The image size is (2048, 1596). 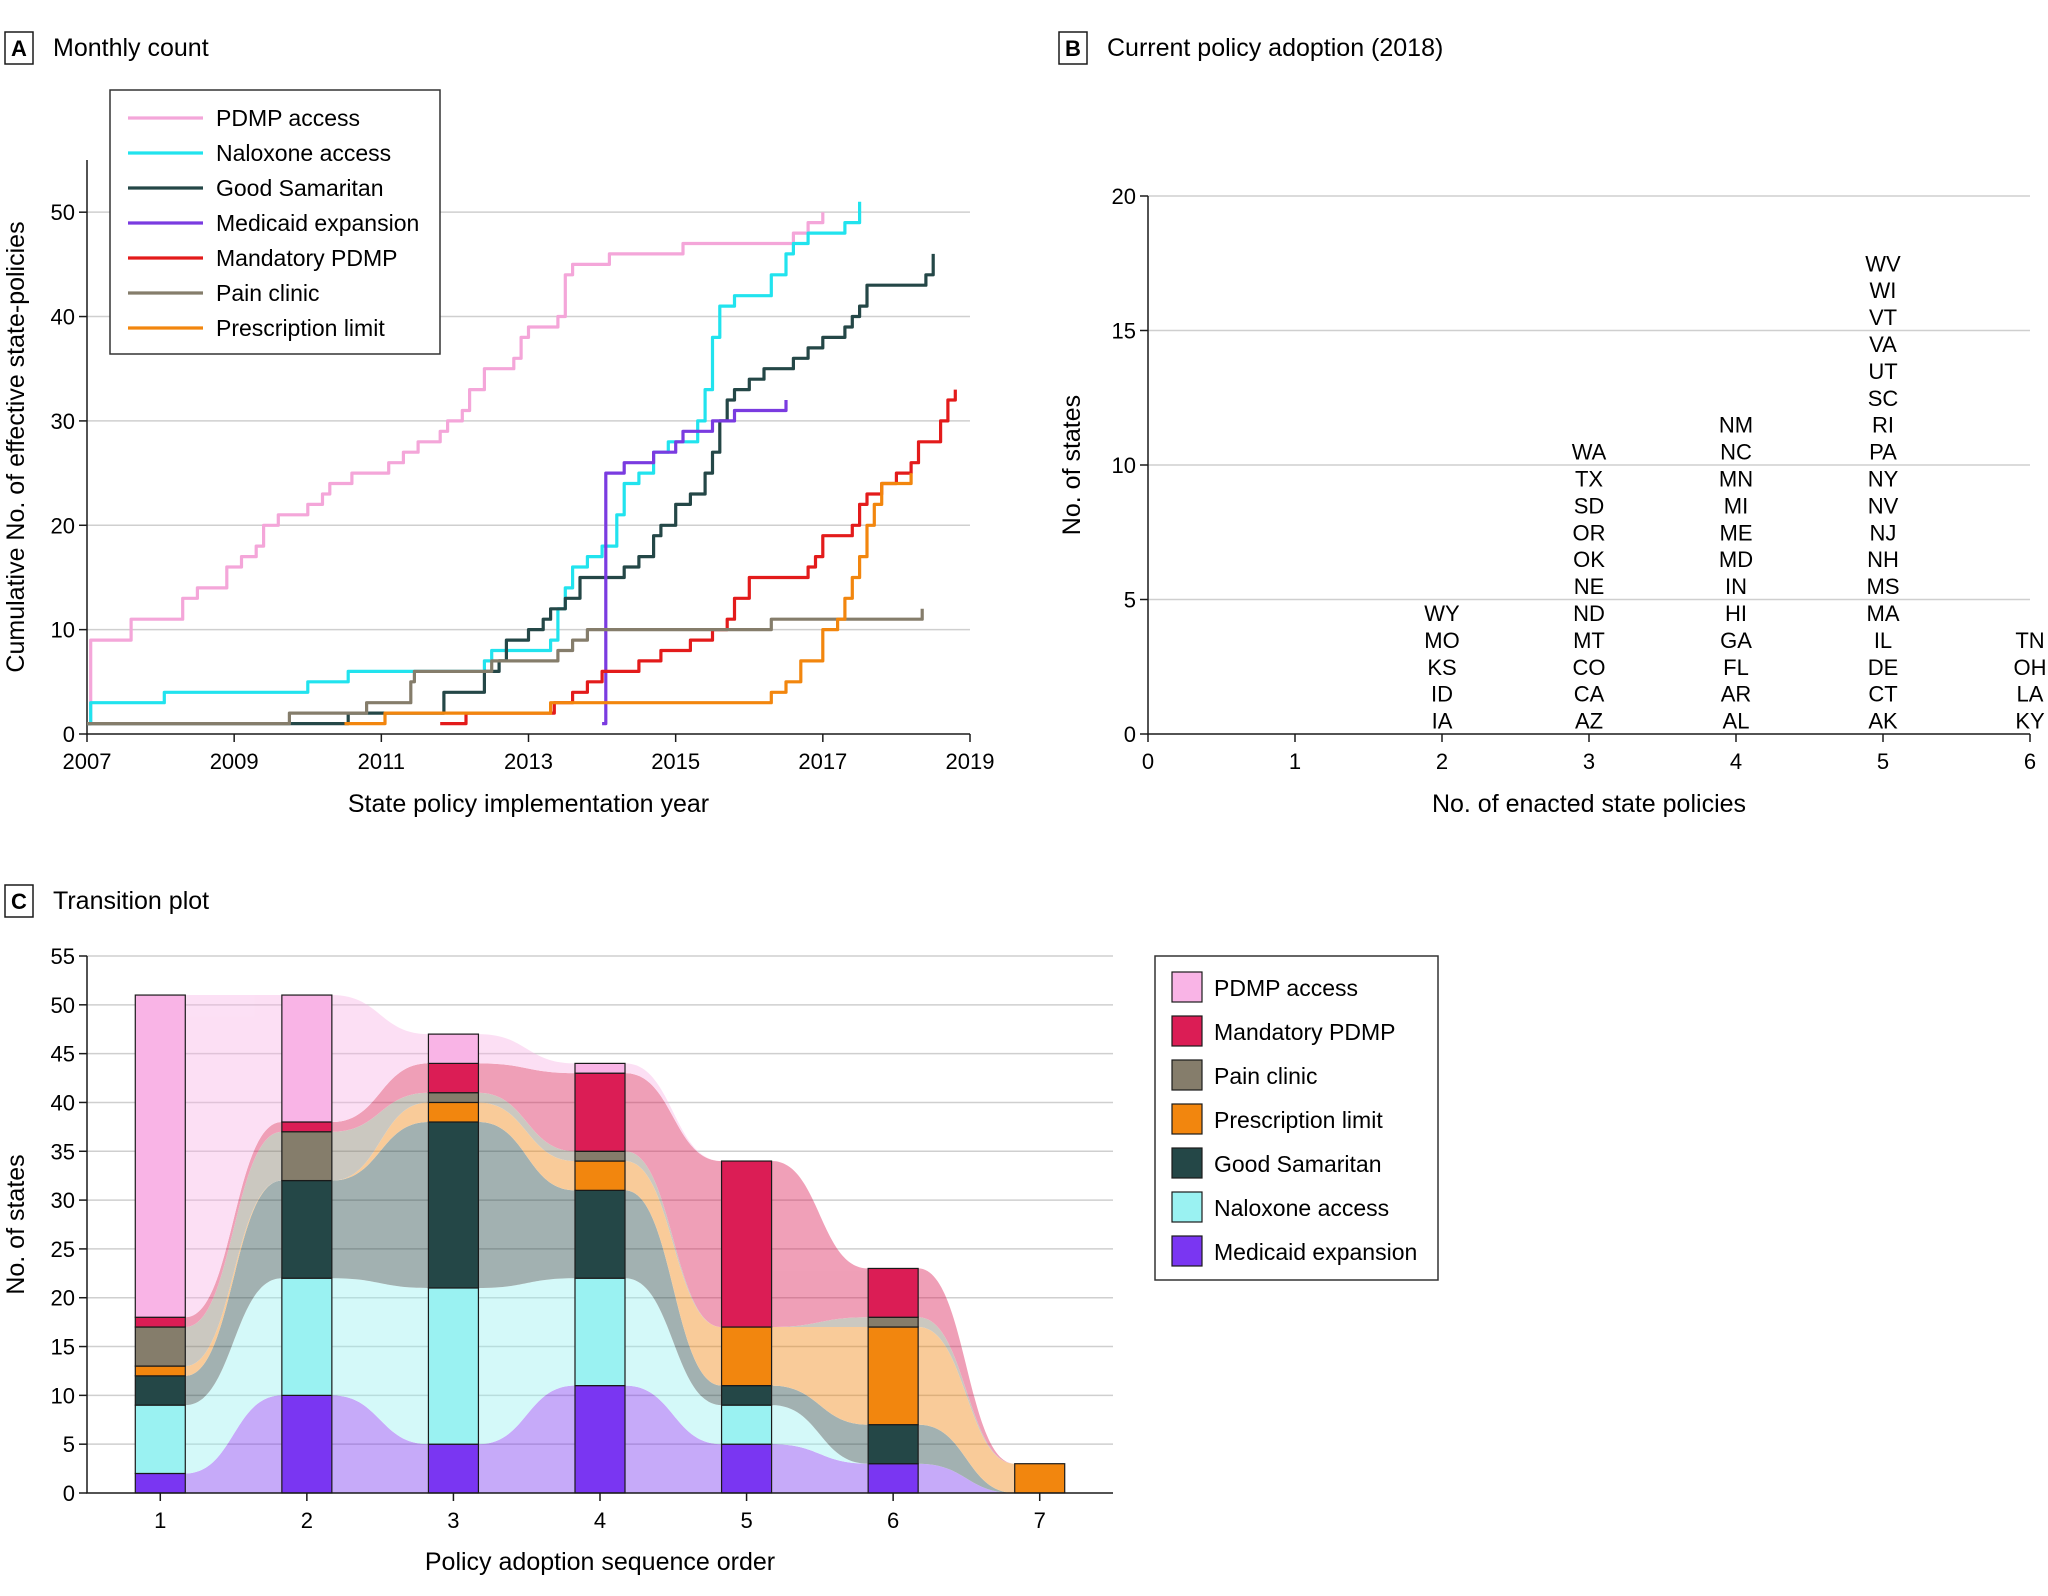 What do you see at coordinates (1736, 761) in the screenshot?
I see `x-tick-label: 4` at bounding box center [1736, 761].